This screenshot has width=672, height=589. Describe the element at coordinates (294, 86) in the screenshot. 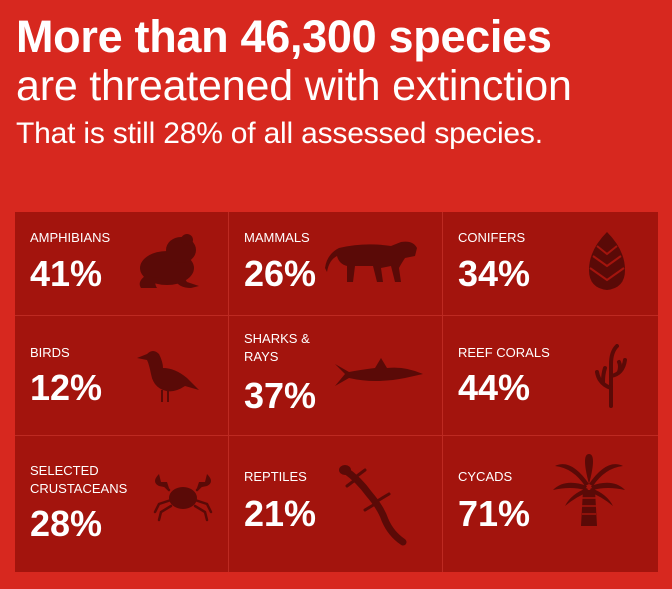

I see `headline-subtitle: are threatened with extinction` at that location.